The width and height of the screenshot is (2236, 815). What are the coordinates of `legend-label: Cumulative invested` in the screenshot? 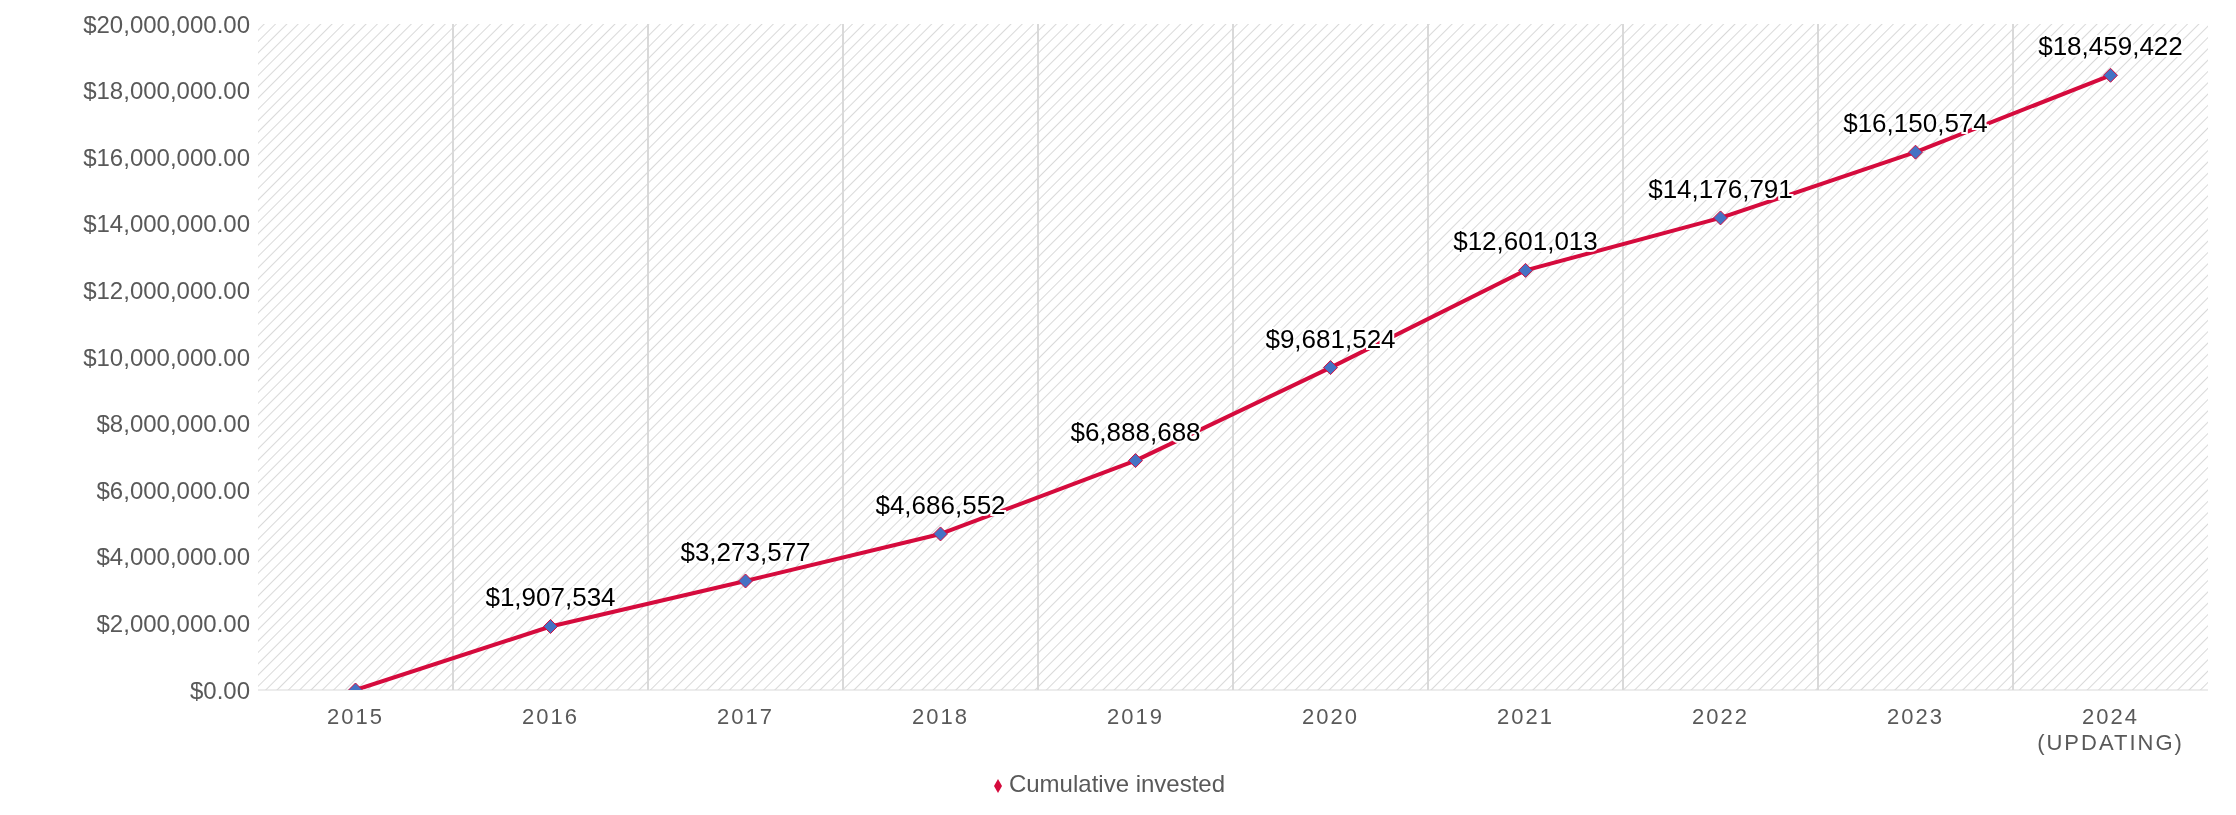 It's located at (1117, 783).